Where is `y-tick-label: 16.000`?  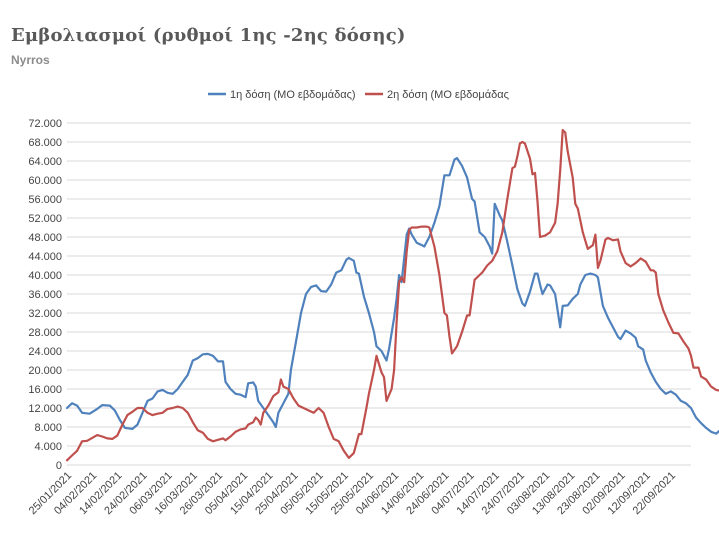 y-tick-label: 16.000 is located at coordinates (45, 390).